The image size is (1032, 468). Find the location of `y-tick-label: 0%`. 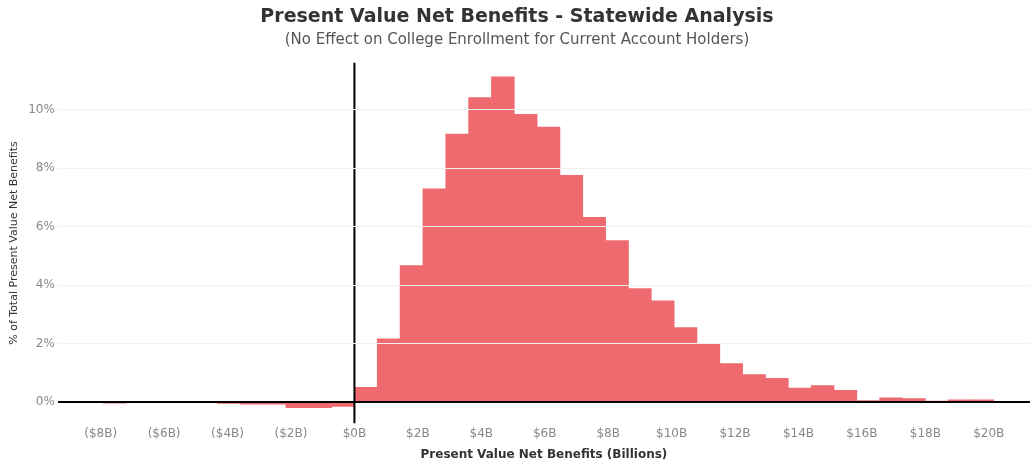

y-tick-label: 0% is located at coordinates (45, 401).